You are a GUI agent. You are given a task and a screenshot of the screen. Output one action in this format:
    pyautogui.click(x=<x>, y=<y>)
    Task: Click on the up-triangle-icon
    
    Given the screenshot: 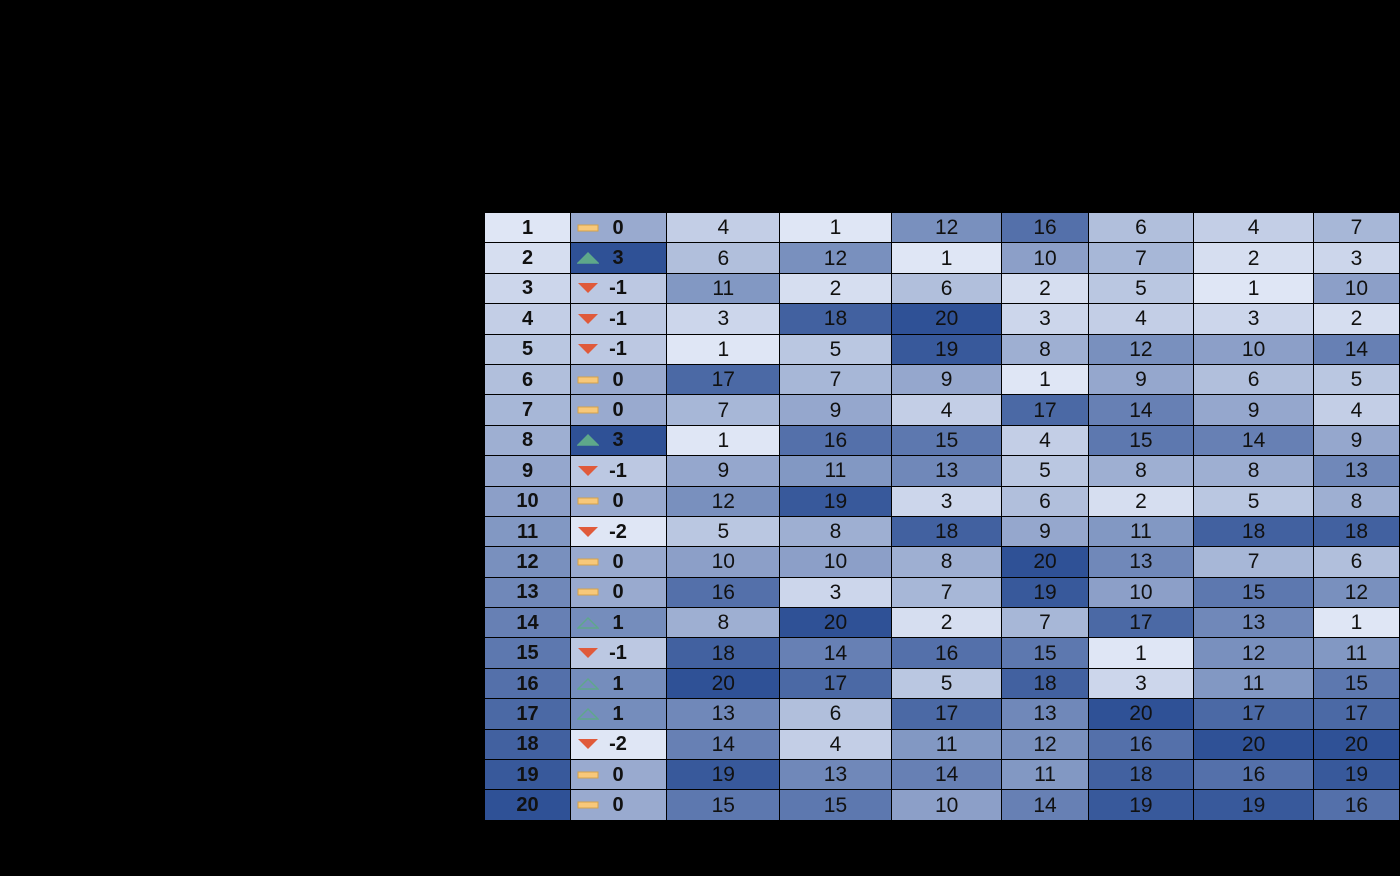 What is the action you would take?
    pyautogui.click(x=588, y=622)
    